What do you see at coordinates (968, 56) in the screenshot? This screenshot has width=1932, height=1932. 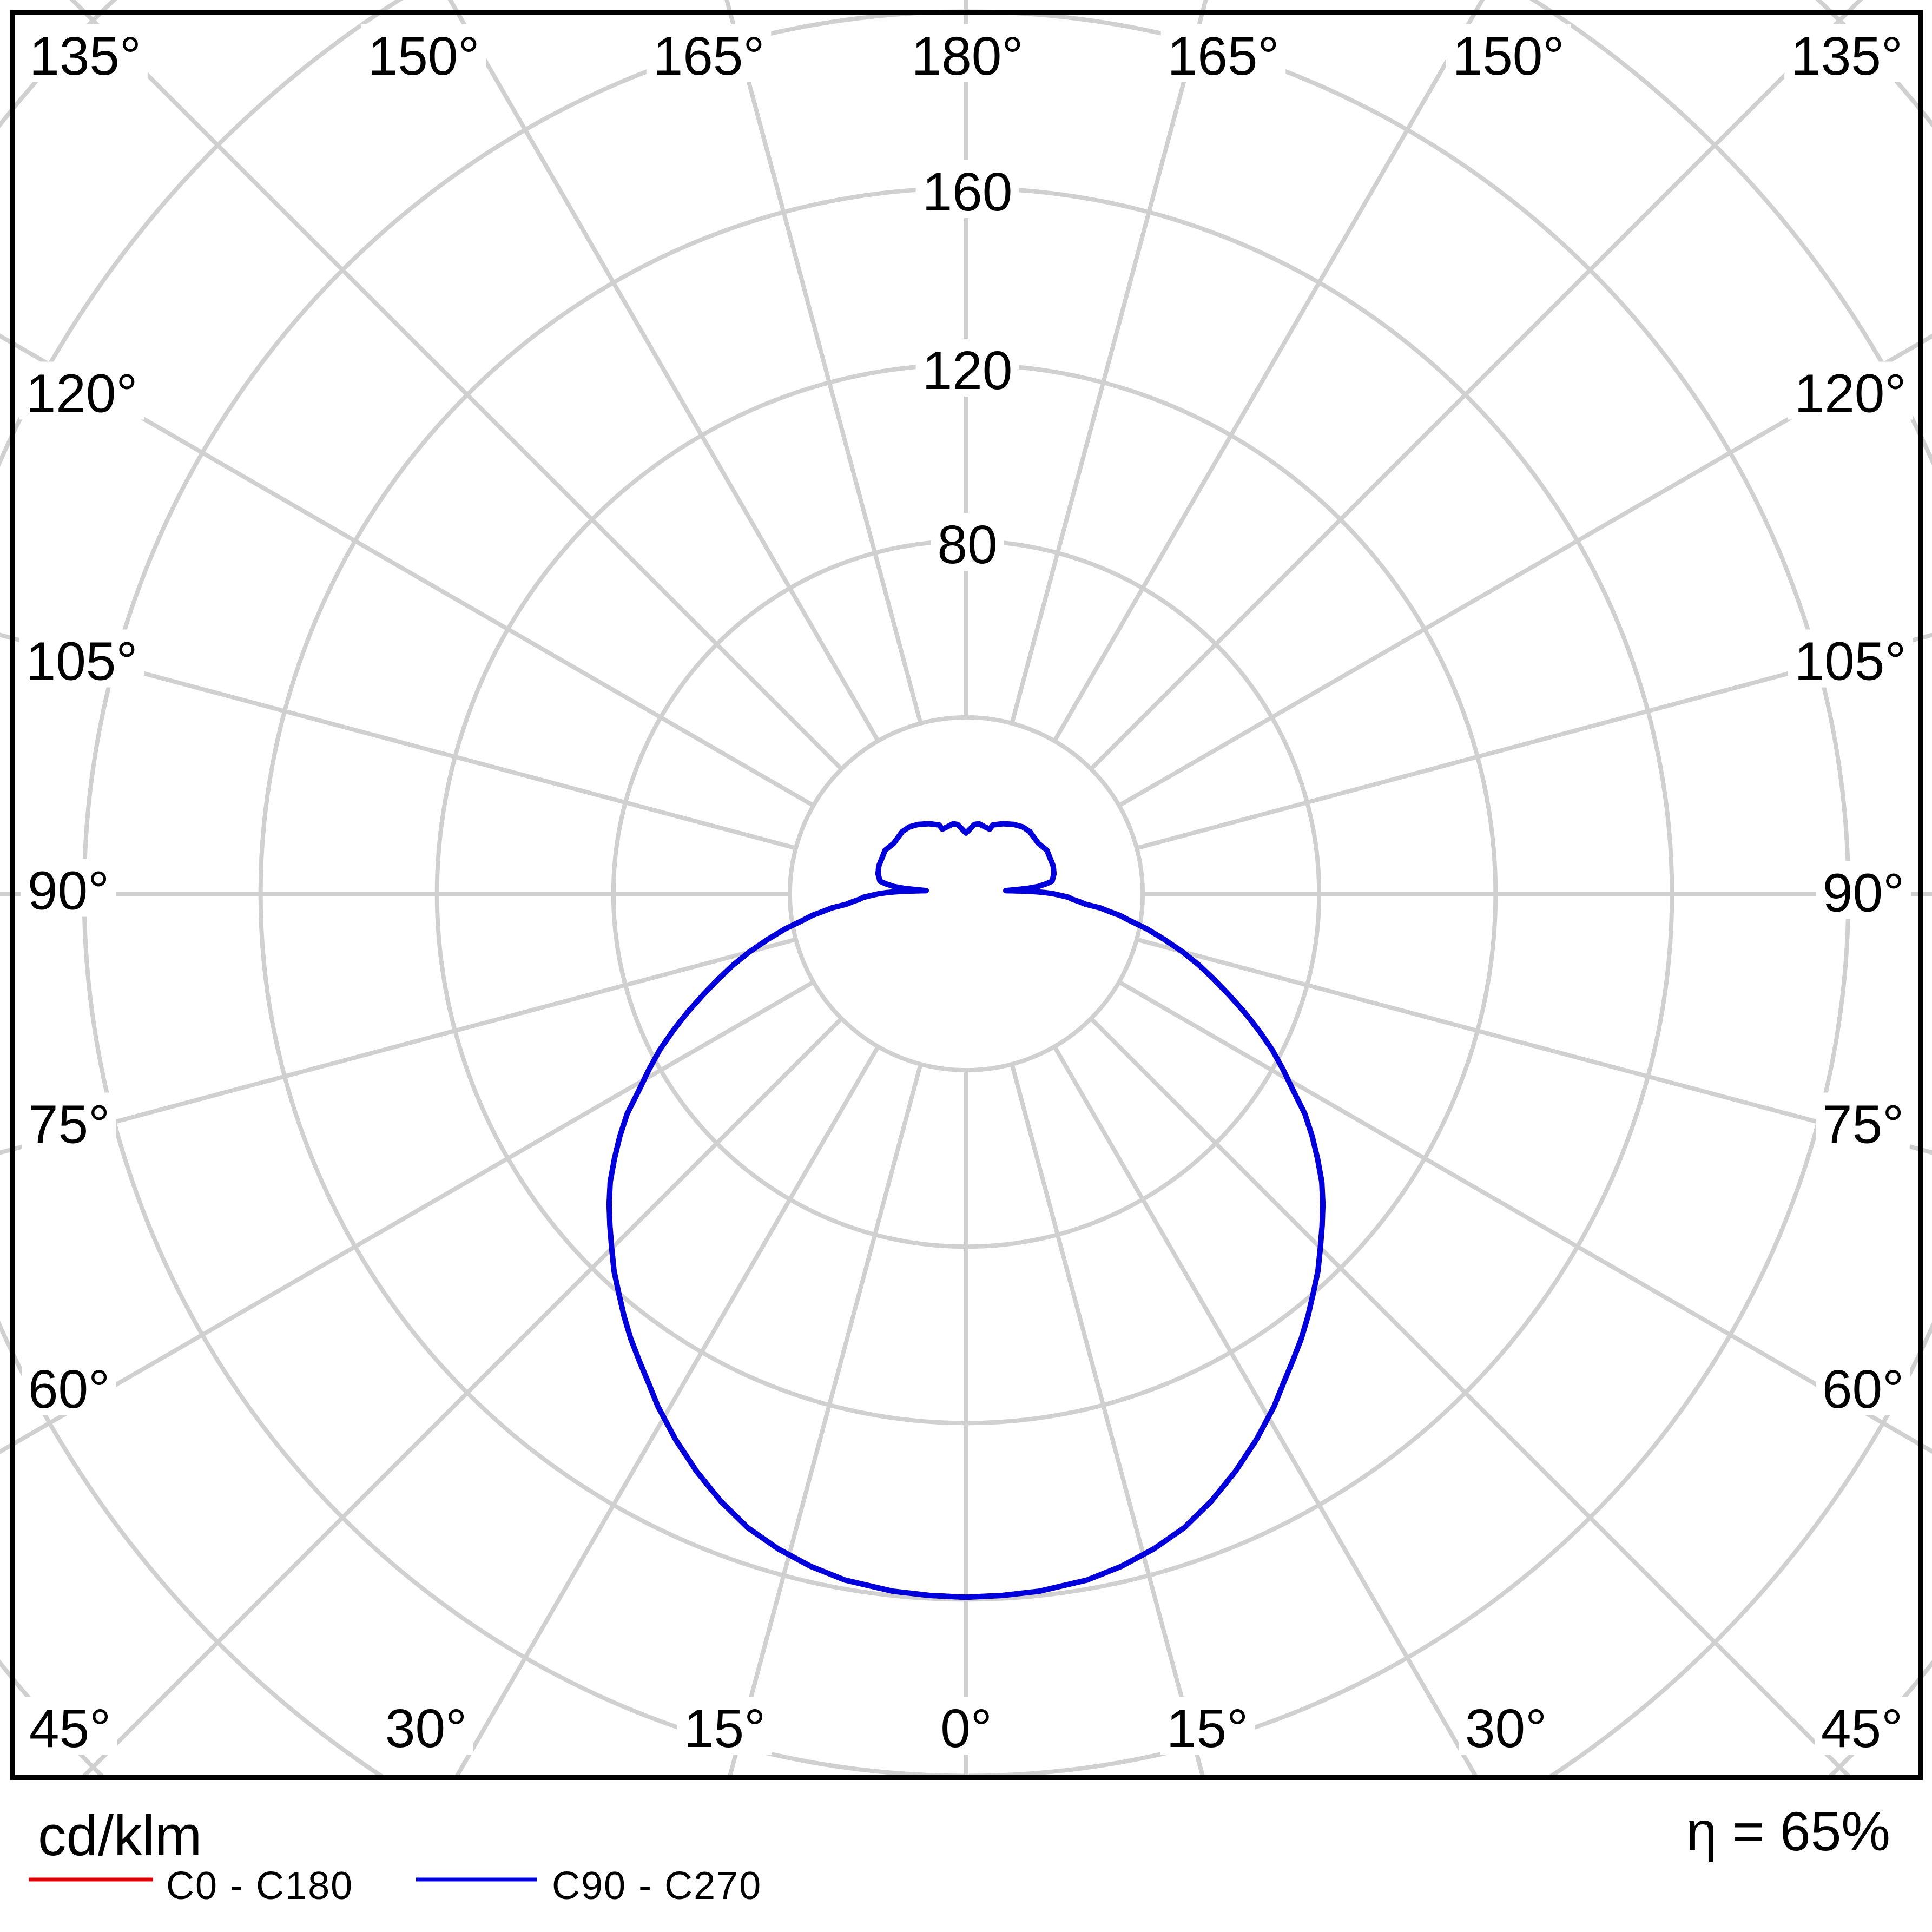 I see `svg-text: 180°` at bounding box center [968, 56].